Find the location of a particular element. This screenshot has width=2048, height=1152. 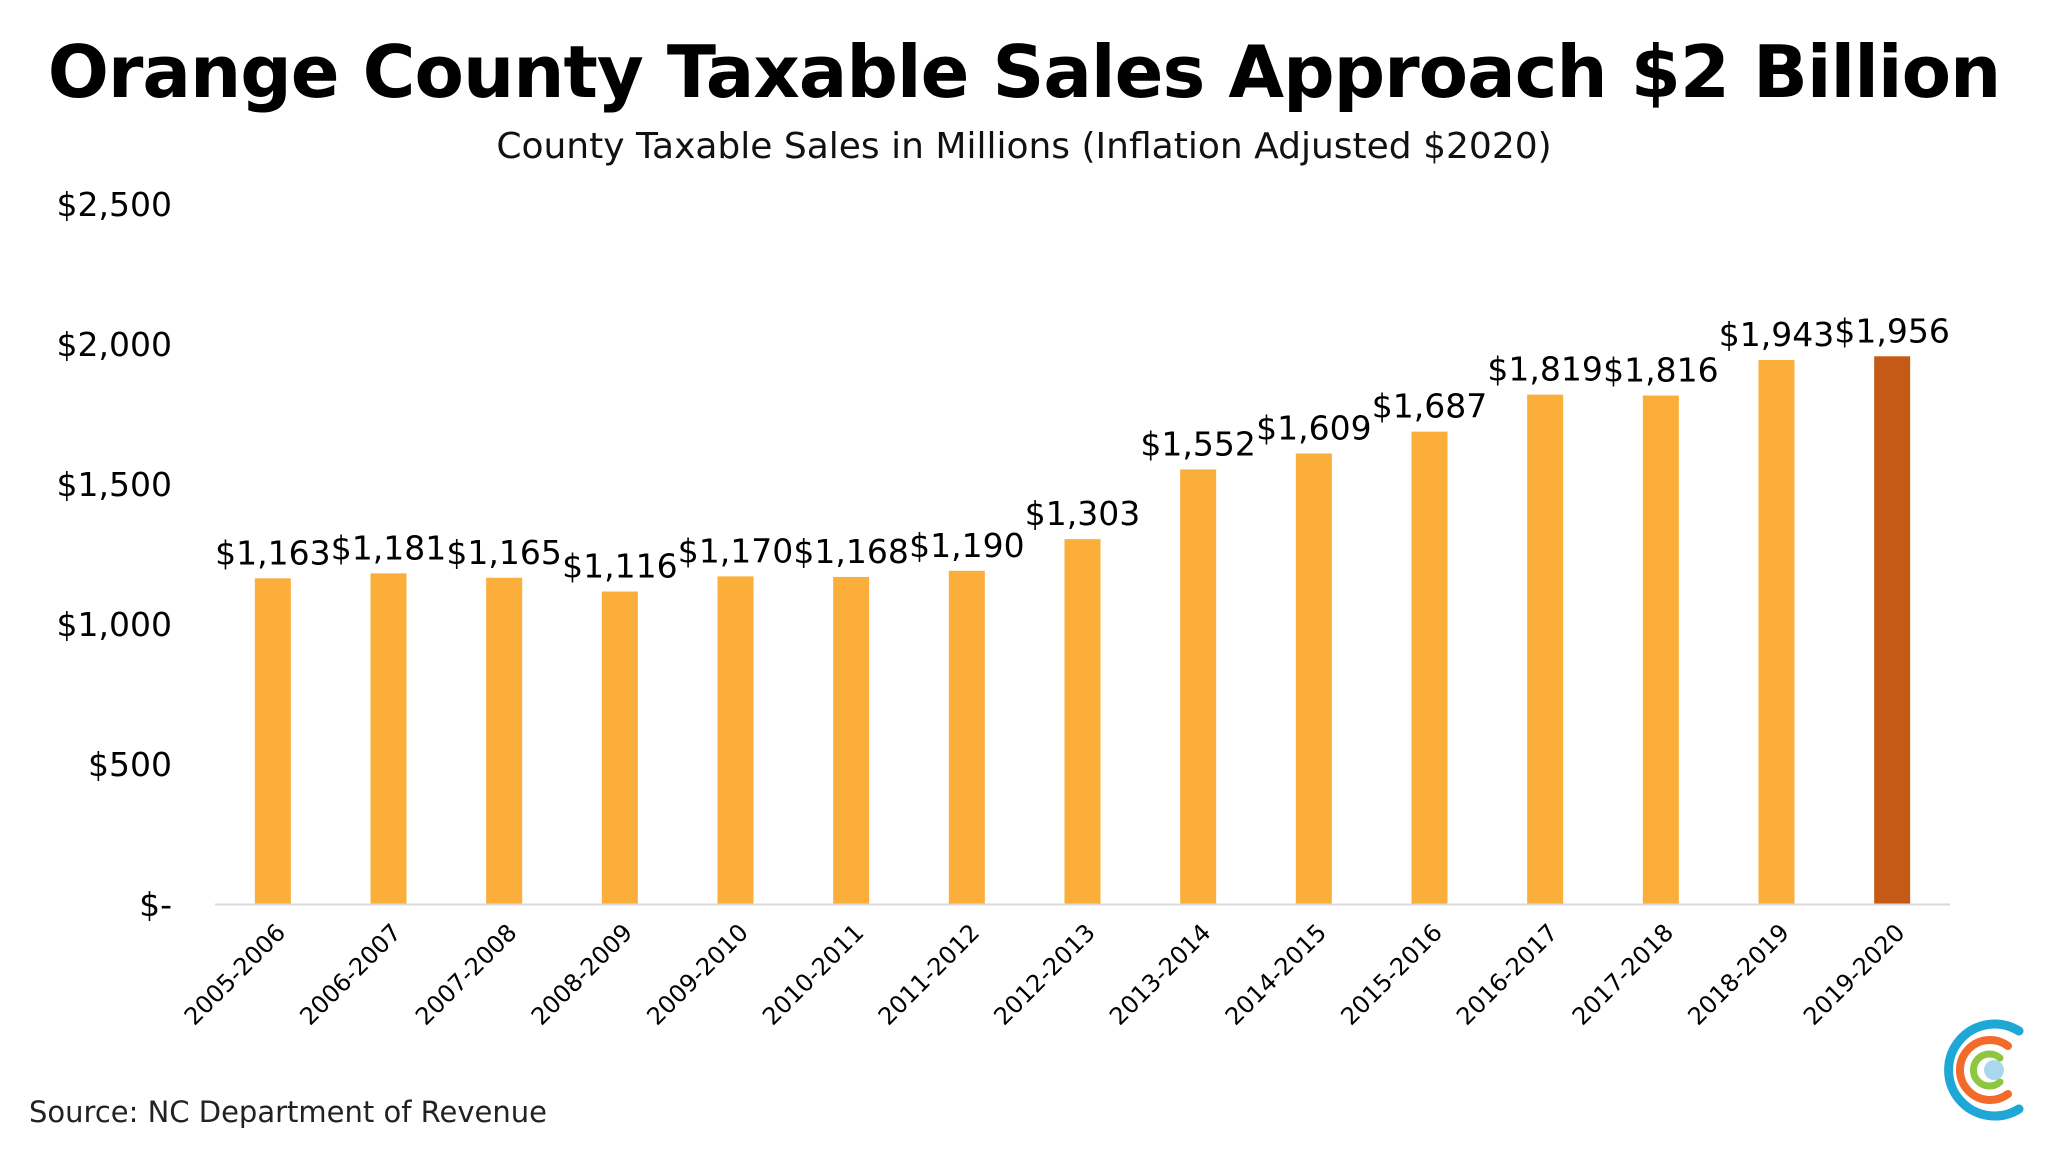

x-tick-label: 2010-2011 is located at coordinates (813, 974).